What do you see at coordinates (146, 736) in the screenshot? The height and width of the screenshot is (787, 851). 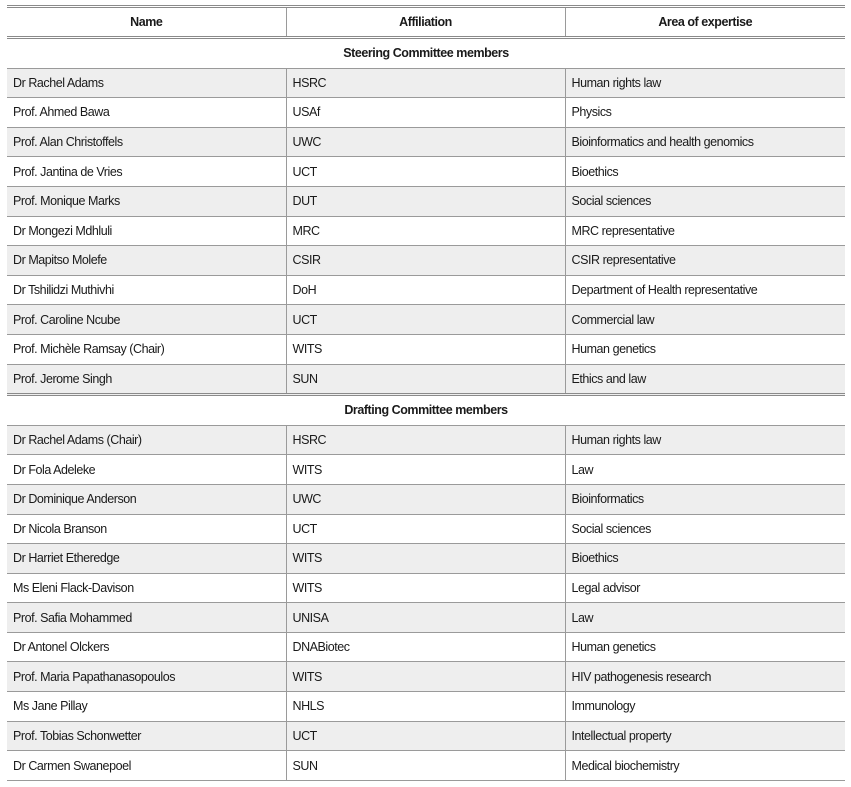 I see `cell-name: Prof. Tobias Schonwetter` at bounding box center [146, 736].